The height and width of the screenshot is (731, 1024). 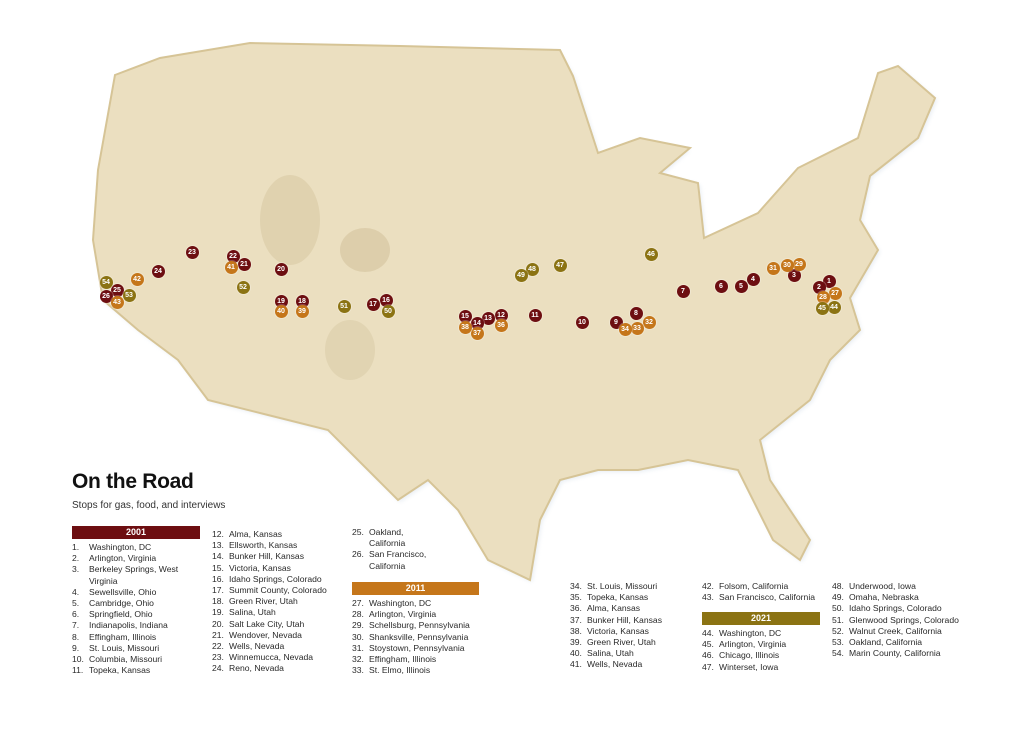 I want to click on legend-item-label: Topeka, Kansas, so click(x=120, y=670).